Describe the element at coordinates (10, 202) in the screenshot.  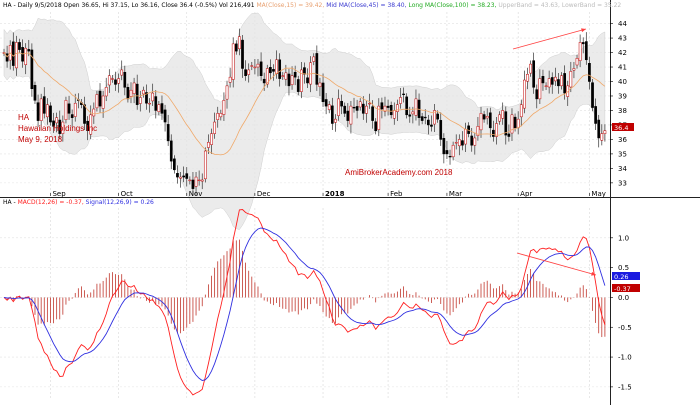
I see `macd-header-prefix: HA -` at that location.